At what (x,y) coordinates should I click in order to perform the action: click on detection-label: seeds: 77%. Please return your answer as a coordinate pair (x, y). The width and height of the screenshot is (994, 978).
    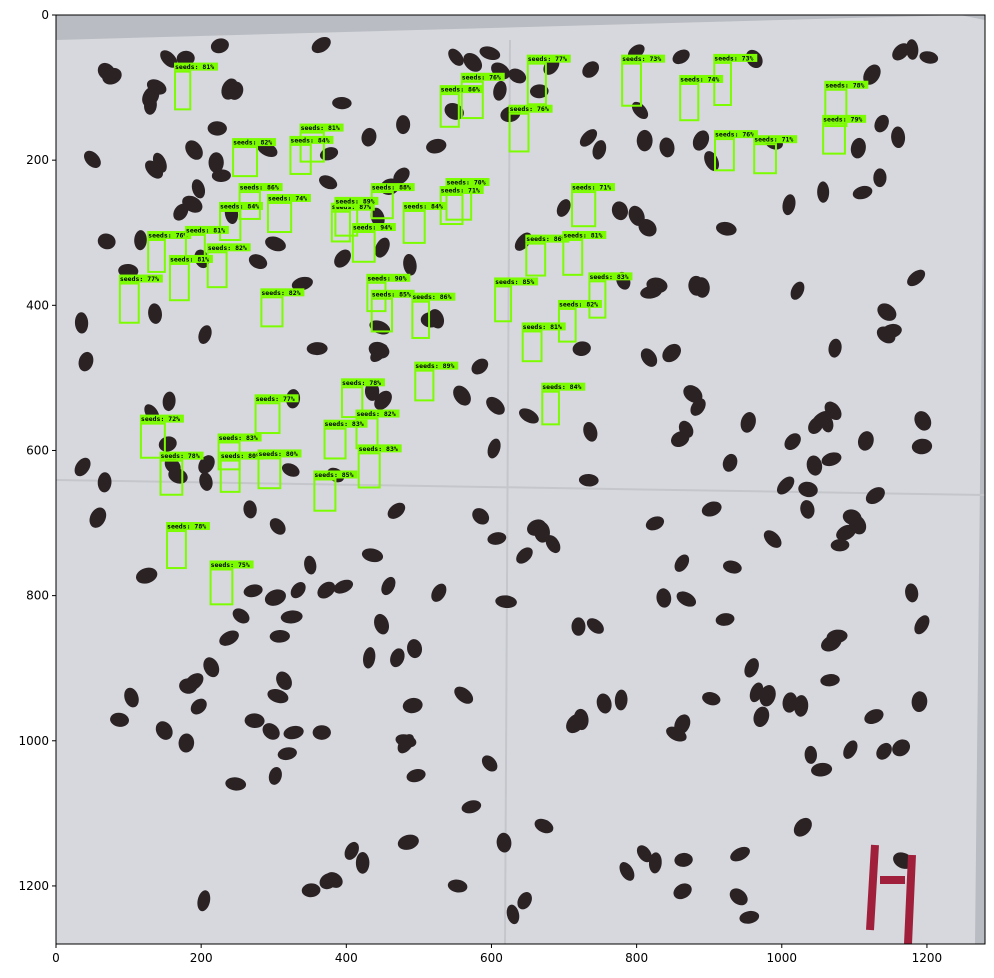
    Looking at the image, I should click on (139, 279).